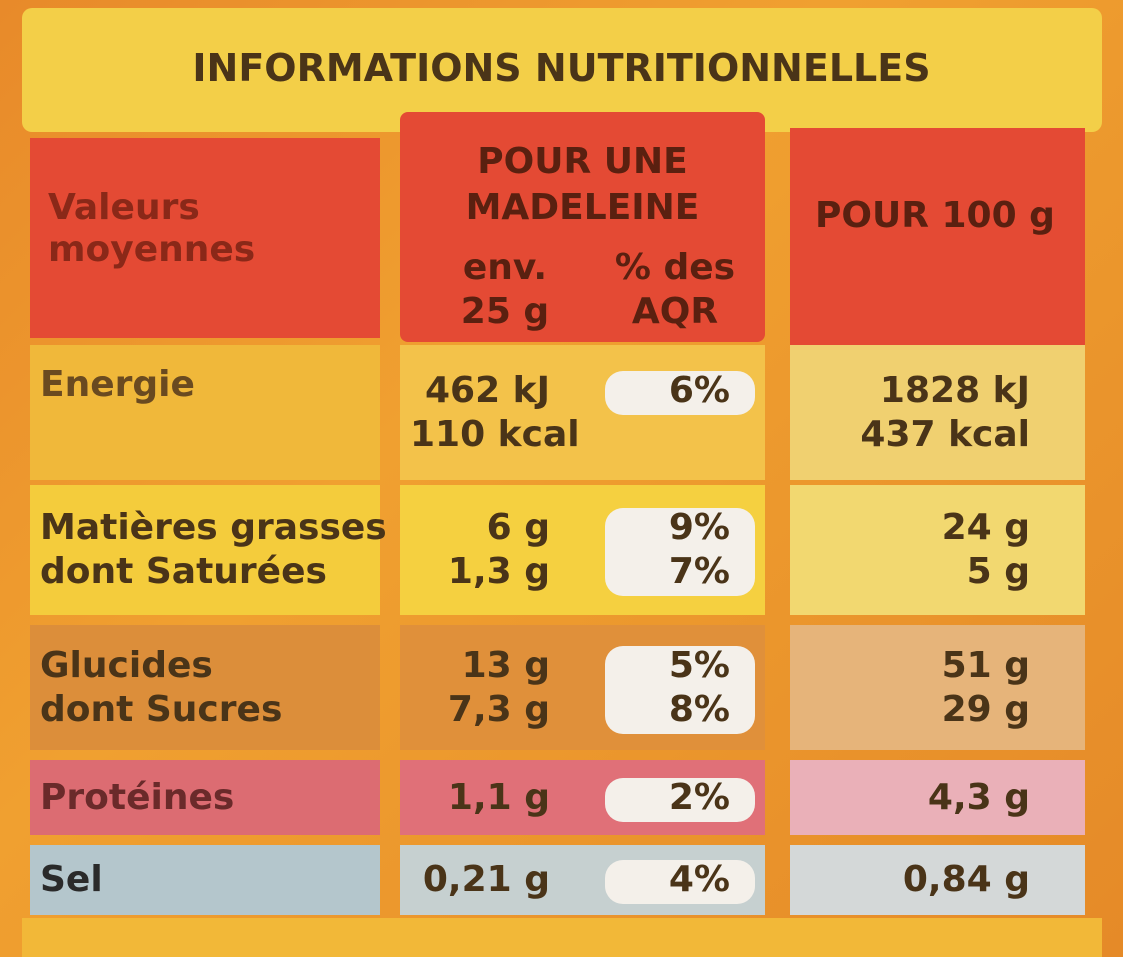 The image size is (1123, 957). What do you see at coordinates (495, 434) in the screenshot?
I see `serving-amount: 110 kcal` at bounding box center [495, 434].